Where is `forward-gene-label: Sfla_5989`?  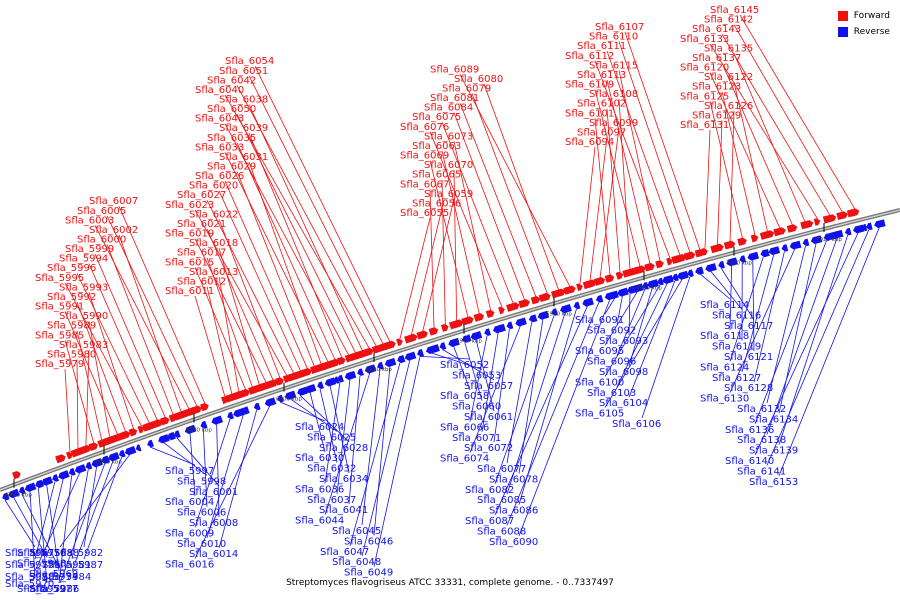 forward-gene-label: Sfla_5989 is located at coordinates (71, 326).